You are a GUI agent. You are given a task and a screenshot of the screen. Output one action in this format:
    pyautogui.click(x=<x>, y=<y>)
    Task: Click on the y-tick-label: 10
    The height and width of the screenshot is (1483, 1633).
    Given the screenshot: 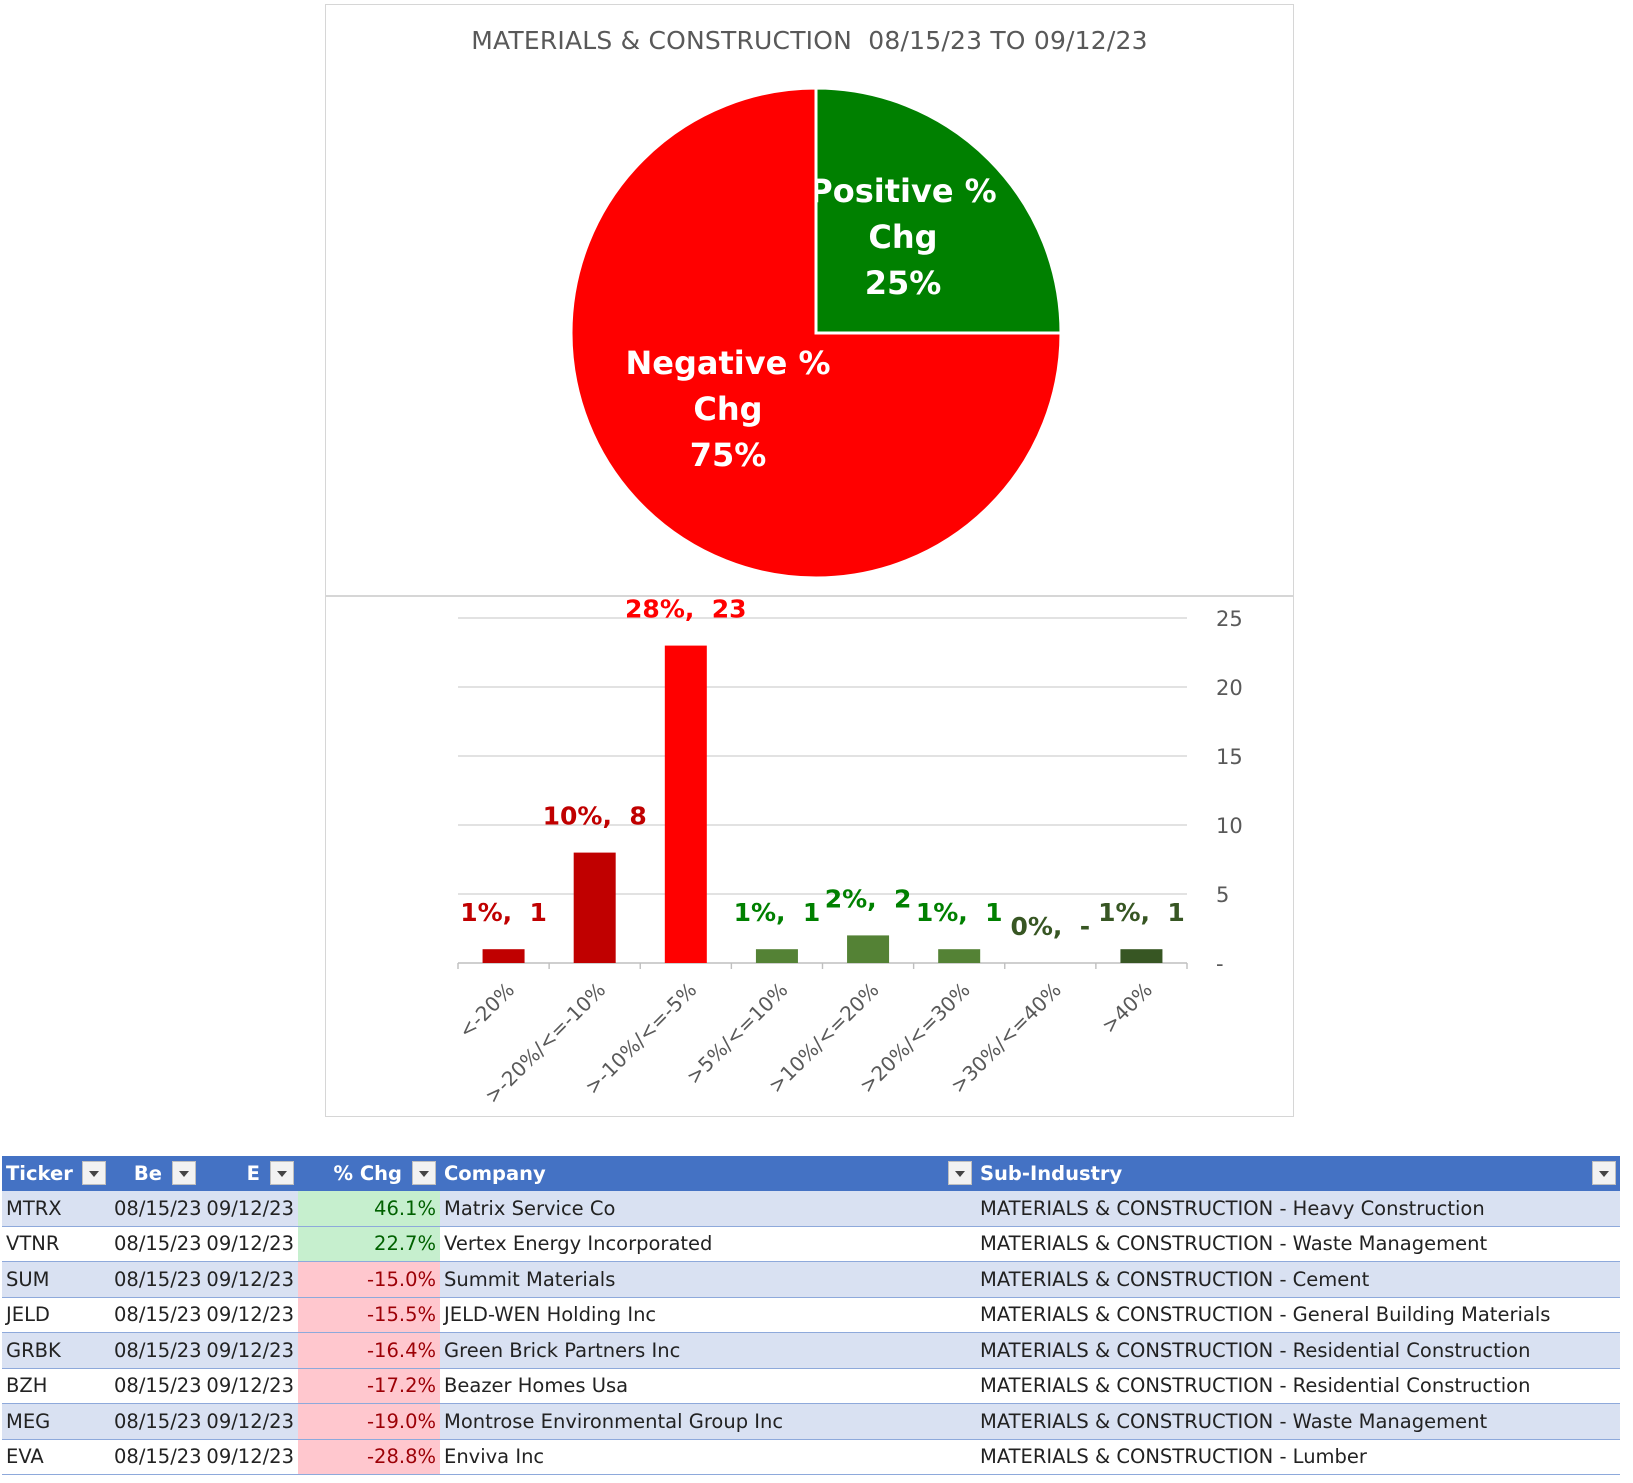 What is the action you would take?
    pyautogui.click(x=1229, y=826)
    